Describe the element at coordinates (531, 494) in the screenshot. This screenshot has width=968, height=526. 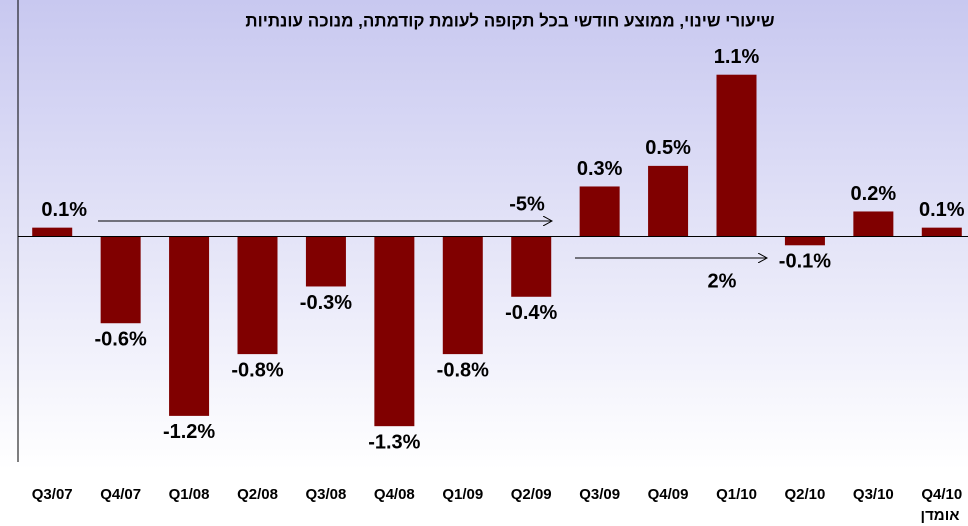
I see `x-tick-label: Q2/09` at that location.